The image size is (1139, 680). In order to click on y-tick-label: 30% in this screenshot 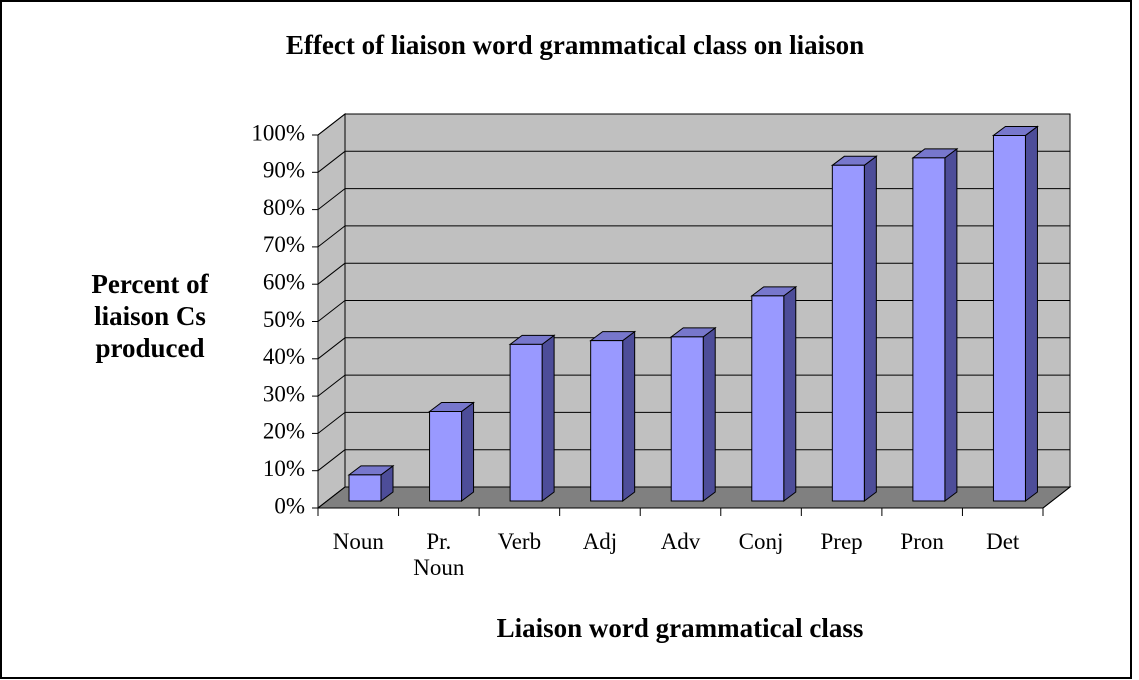, I will do `click(284, 393)`.